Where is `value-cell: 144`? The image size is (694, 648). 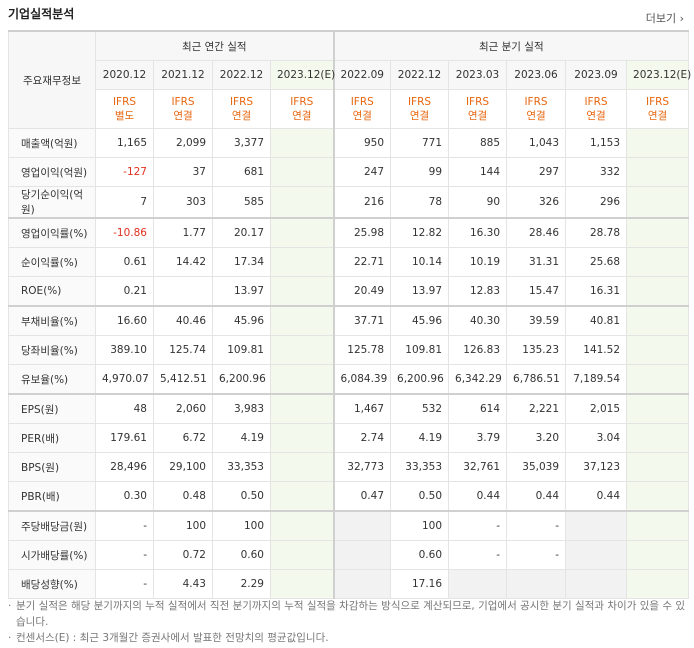 value-cell: 144 is located at coordinates (478, 172).